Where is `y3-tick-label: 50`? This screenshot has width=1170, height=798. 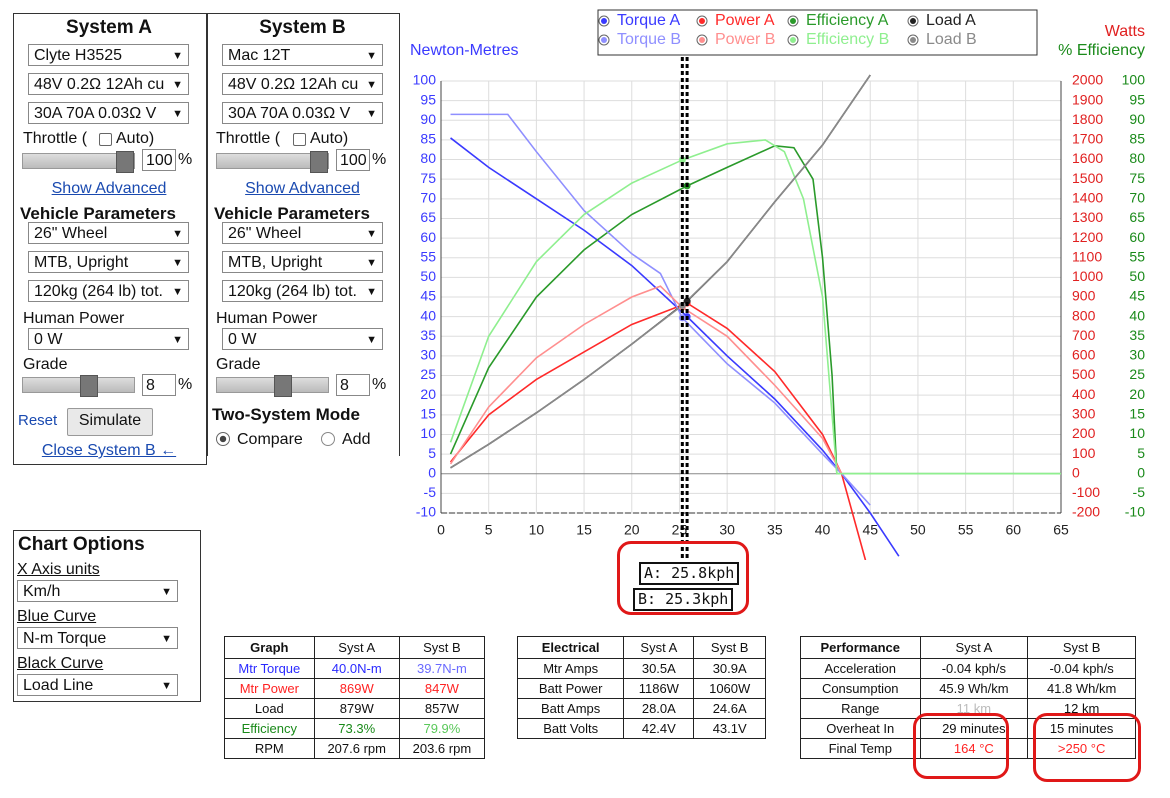
y3-tick-label: 50 is located at coordinates (1137, 276).